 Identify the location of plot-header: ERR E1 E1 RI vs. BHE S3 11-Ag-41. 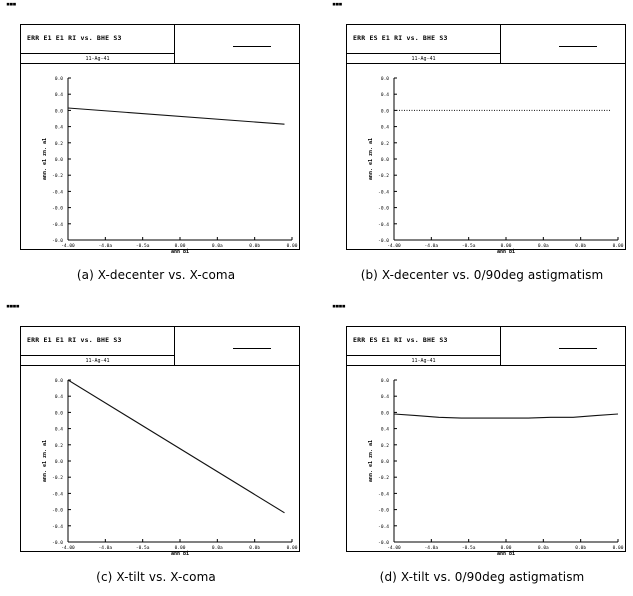
(160, 346).